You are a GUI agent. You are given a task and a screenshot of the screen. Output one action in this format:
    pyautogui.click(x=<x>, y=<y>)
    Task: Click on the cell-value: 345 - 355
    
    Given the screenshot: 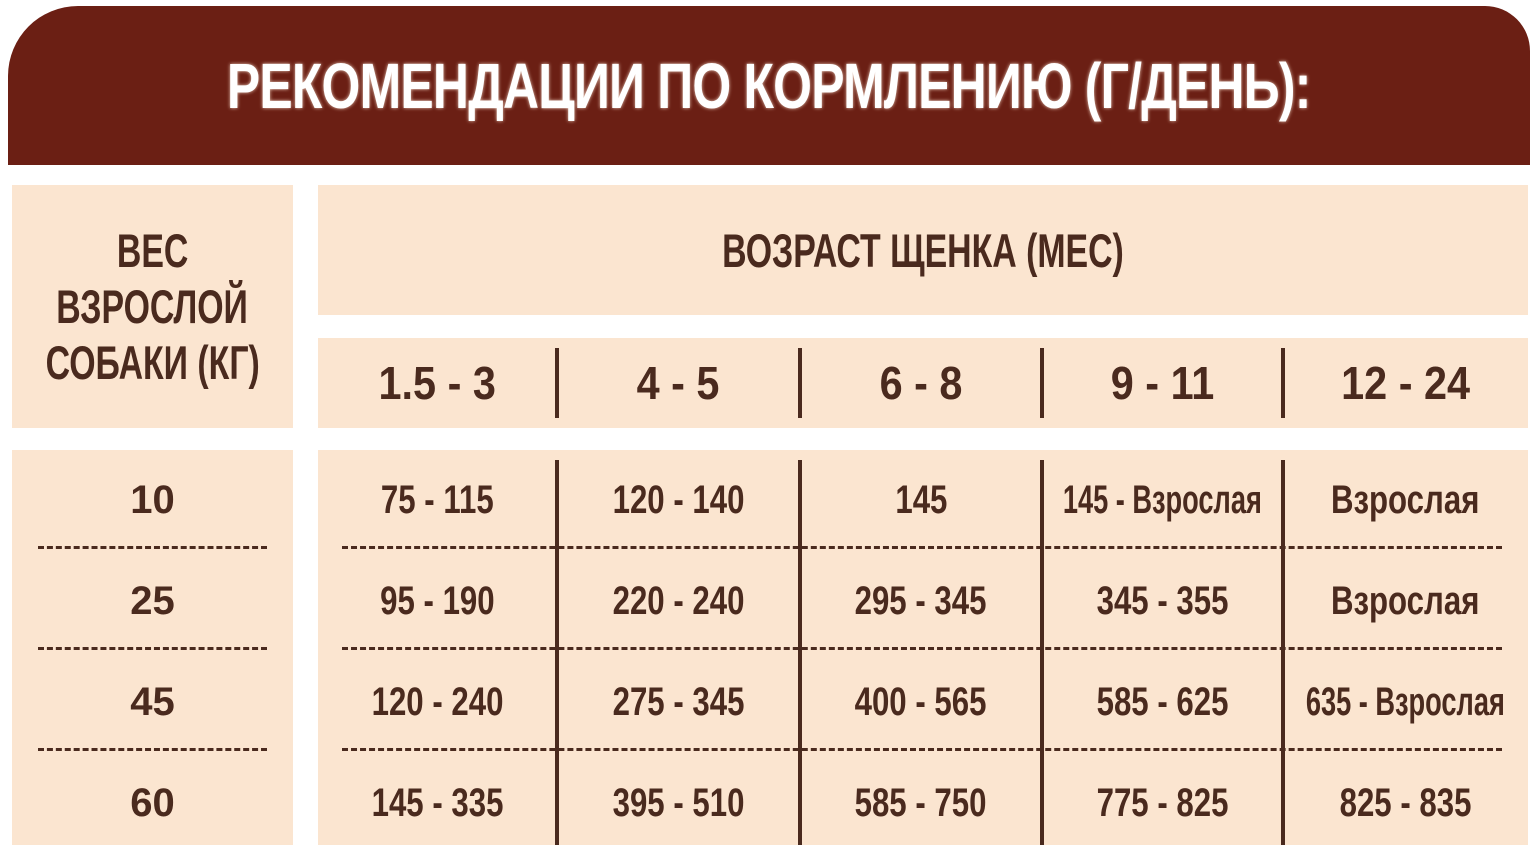 What is the action you would take?
    pyautogui.click(x=1162, y=601)
    